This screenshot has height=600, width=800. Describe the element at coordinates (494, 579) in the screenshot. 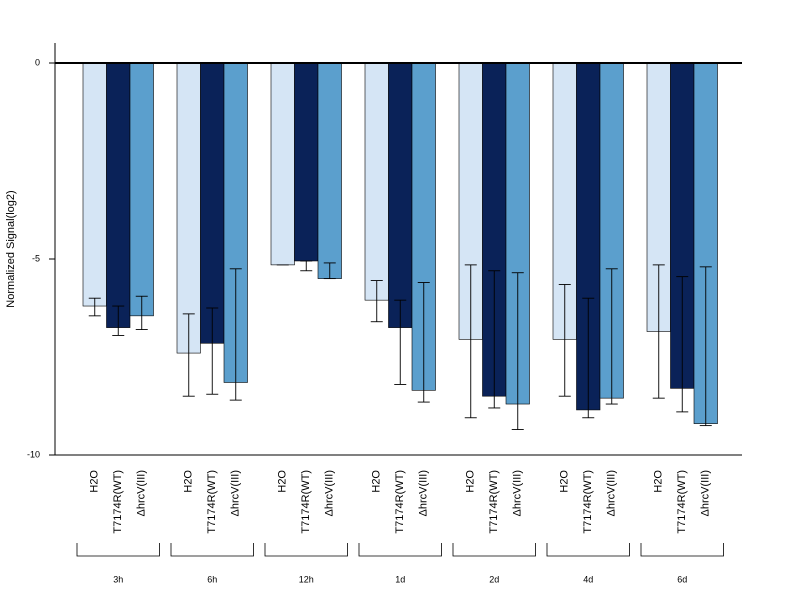

I see `group-label: 2d` at that location.